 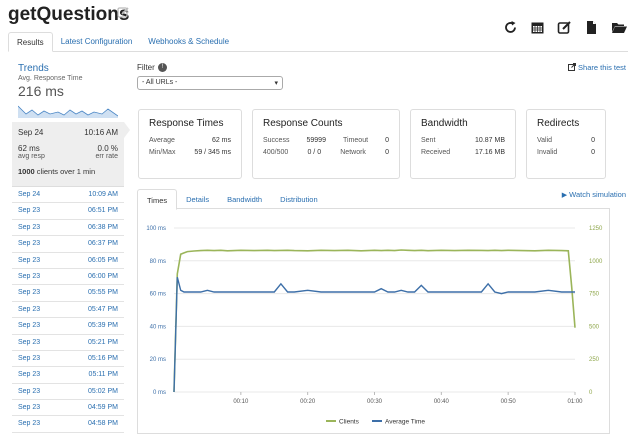 I want to click on response-times-title: Response Times, so click(x=186, y=123).